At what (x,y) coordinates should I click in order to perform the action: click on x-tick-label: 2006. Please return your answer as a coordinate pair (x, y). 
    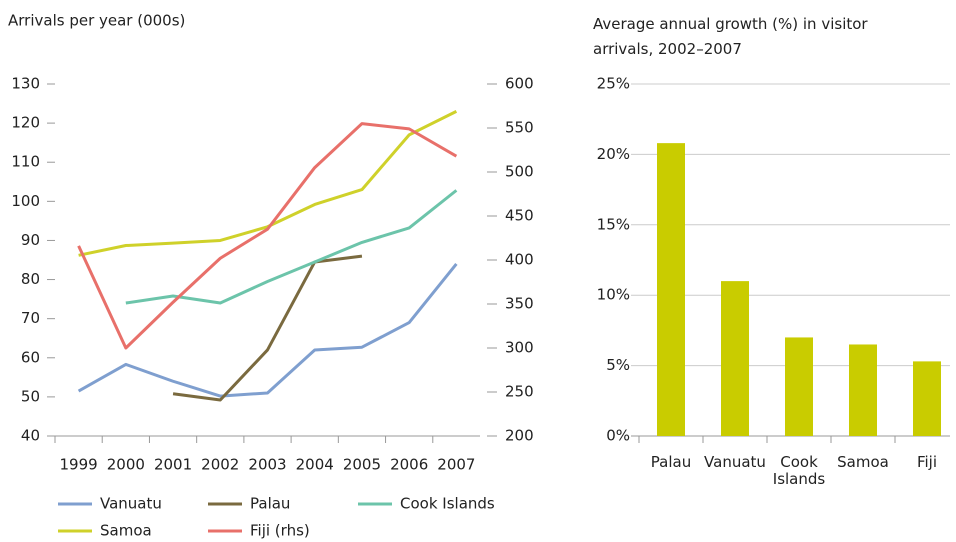
    Looking at the image, I should click on (409, 465).